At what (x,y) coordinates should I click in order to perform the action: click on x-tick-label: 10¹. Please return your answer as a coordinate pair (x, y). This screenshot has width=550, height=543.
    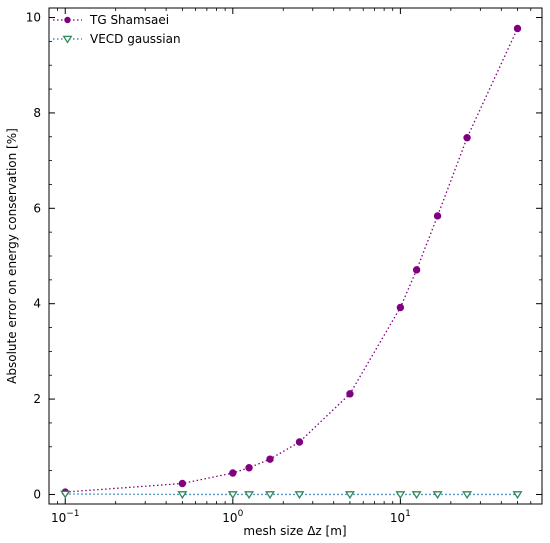
    Looking at the image, I should click on (400, 517).